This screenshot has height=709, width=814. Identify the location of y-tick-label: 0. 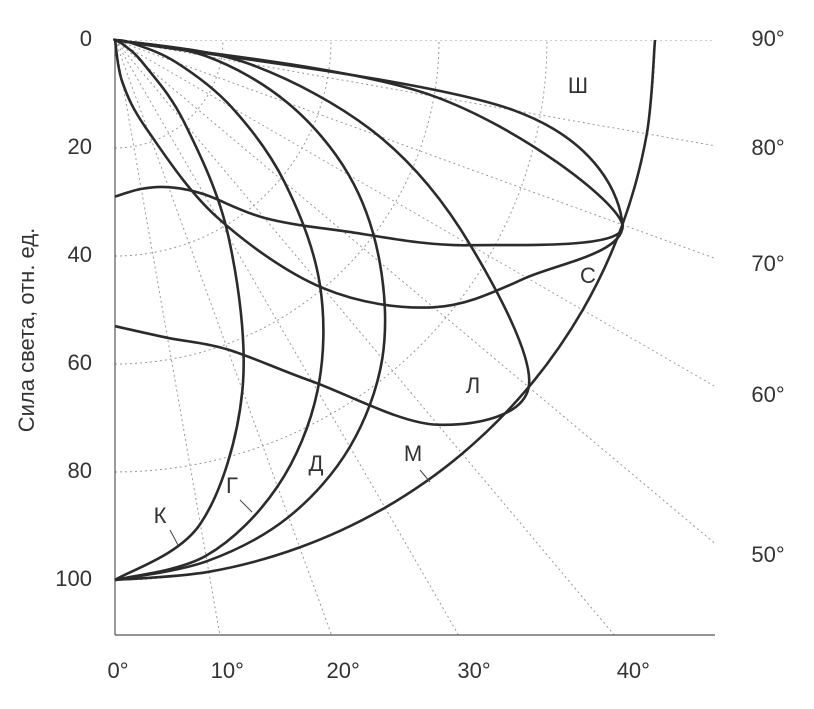
(86, 38).